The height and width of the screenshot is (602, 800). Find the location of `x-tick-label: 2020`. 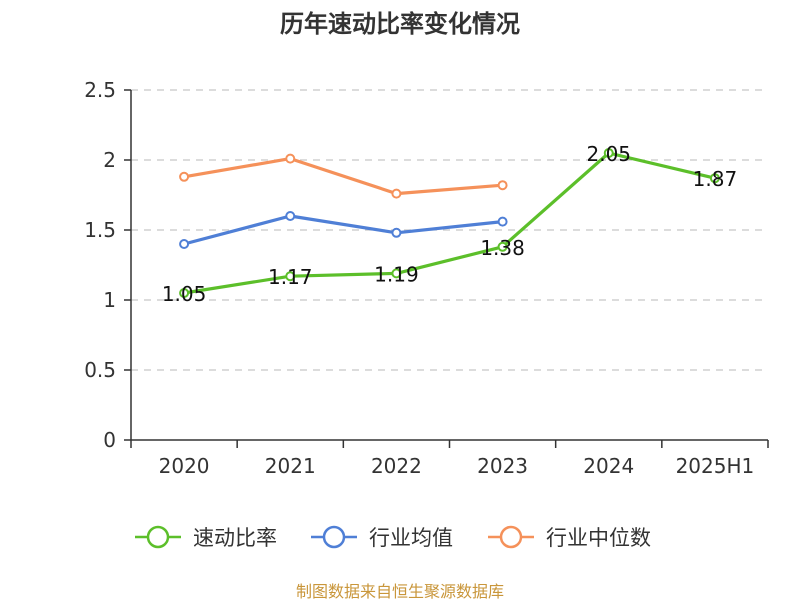

x-tick-label: 2020 is located at coordinates (184, 466).